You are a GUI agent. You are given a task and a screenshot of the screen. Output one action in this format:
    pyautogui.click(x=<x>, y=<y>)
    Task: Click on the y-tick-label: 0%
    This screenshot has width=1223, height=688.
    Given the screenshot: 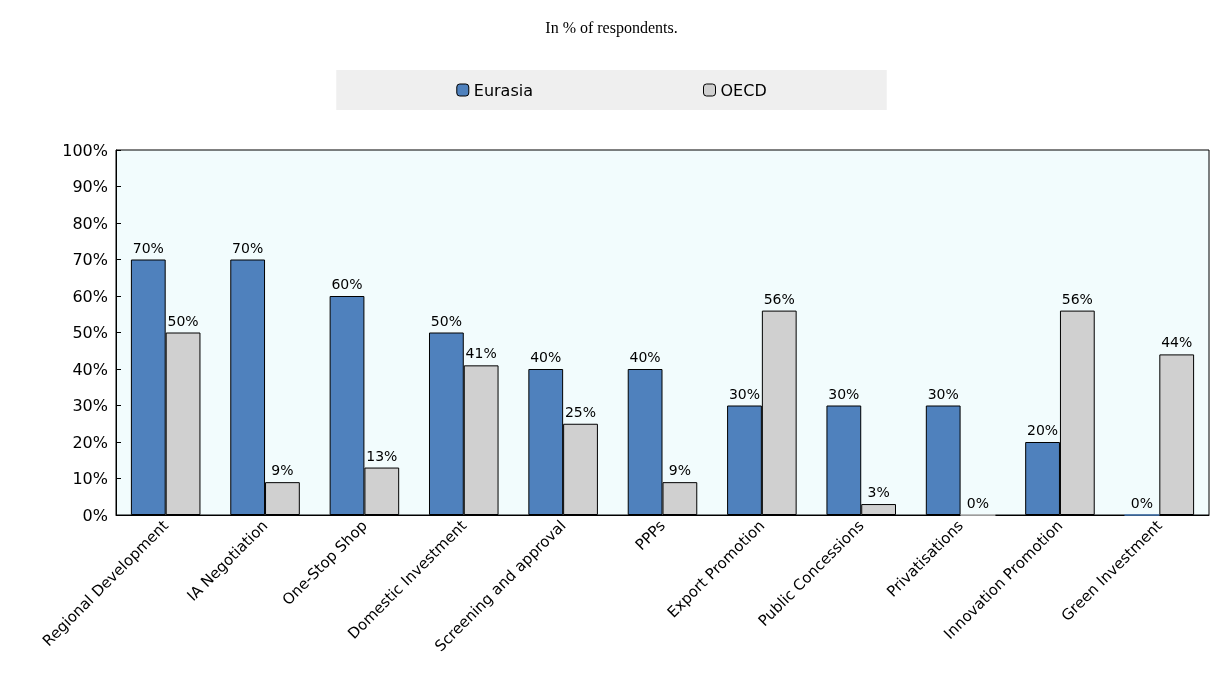 What is the action you would take?
    pyautogui.click(x=95, y=515)
    